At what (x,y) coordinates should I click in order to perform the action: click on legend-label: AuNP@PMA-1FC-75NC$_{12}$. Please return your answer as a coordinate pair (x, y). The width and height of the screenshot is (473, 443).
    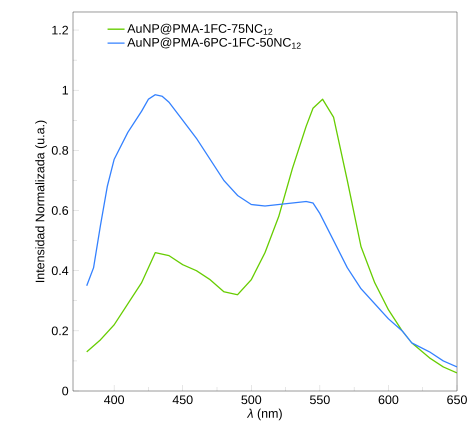
    Looking at the image, I should click on (199, 29).